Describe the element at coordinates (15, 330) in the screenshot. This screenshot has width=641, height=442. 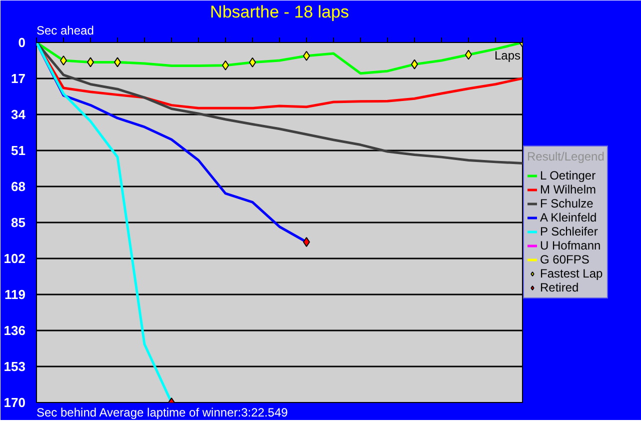
I see `y-tick-label: 136` at that location.